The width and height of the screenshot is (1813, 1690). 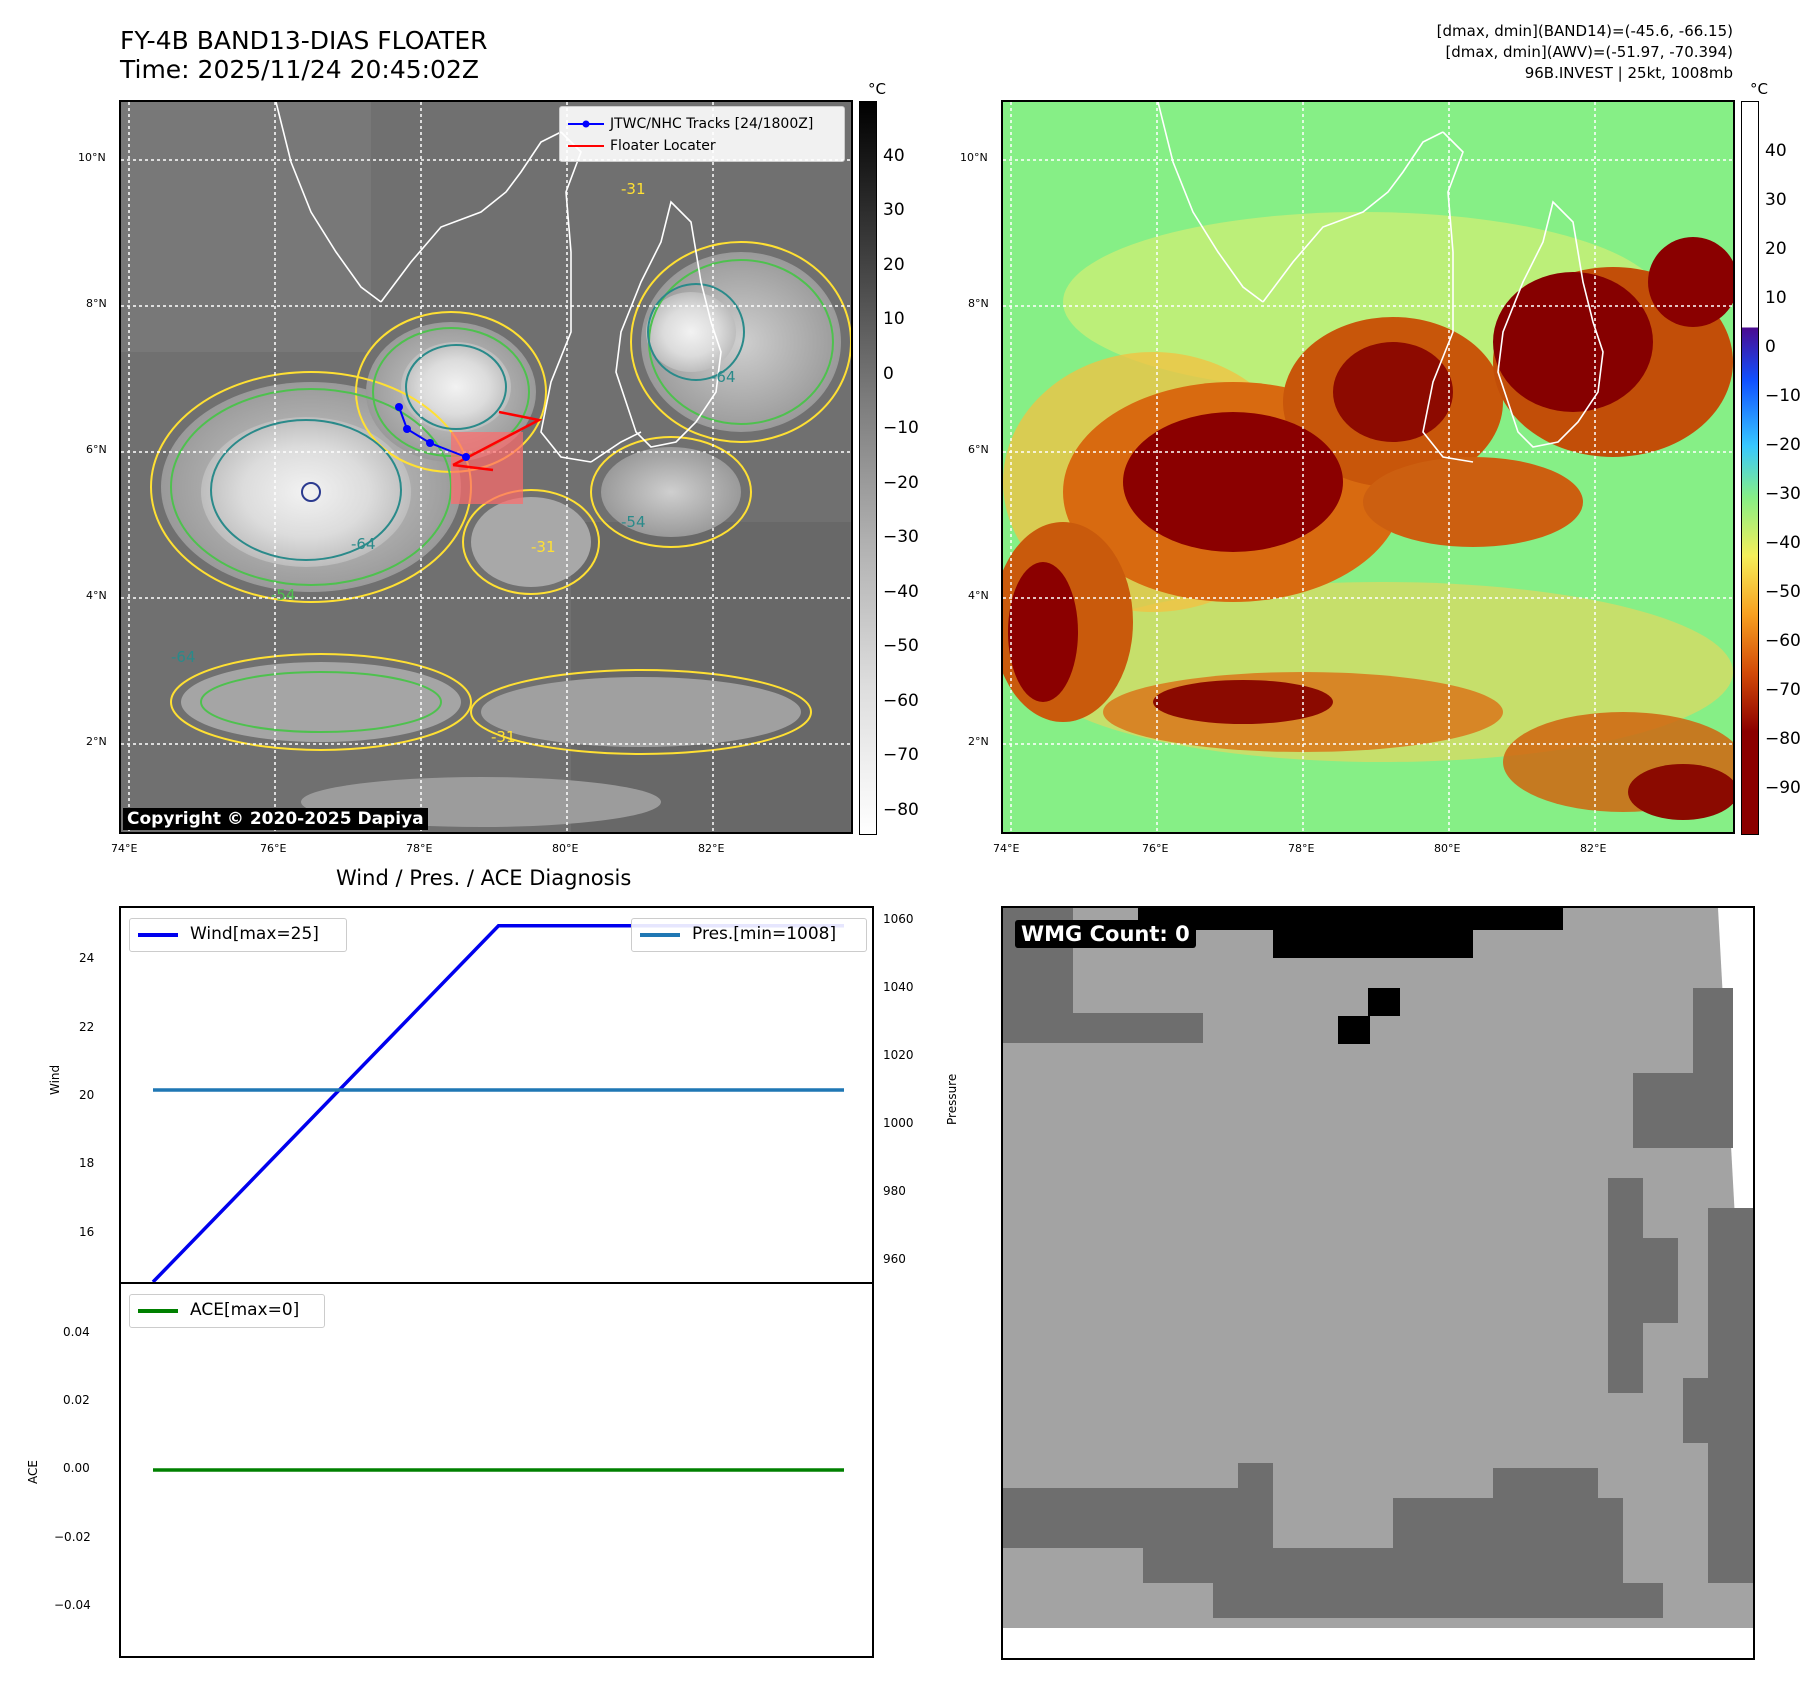 I want to click on wind-tick: 18, so click(x=87, y=1163).